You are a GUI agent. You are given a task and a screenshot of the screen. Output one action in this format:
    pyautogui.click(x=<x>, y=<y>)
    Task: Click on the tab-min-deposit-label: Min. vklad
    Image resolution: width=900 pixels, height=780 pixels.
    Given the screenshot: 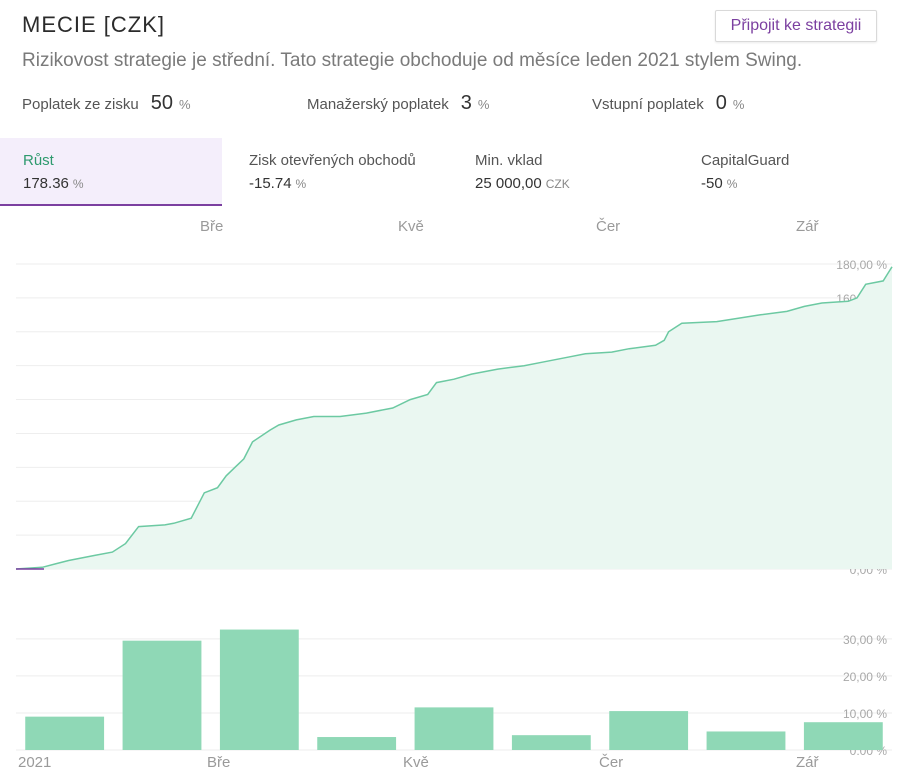 What is the action you would take?
    pyautogui.click(x=509, y=160)
    